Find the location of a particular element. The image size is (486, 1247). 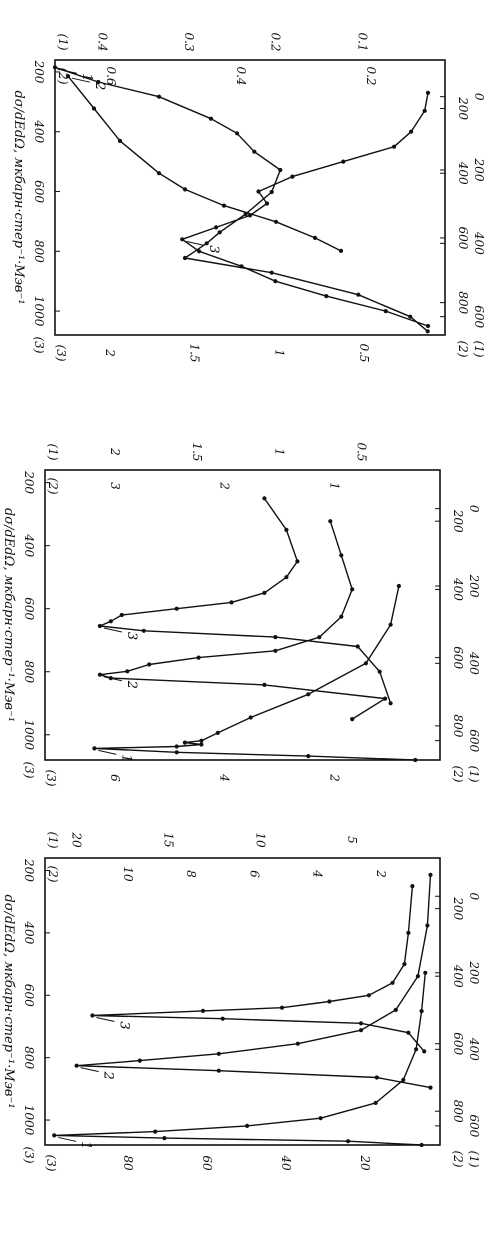

value-tick-label: 0.4 is located at coordinates (241, 75).